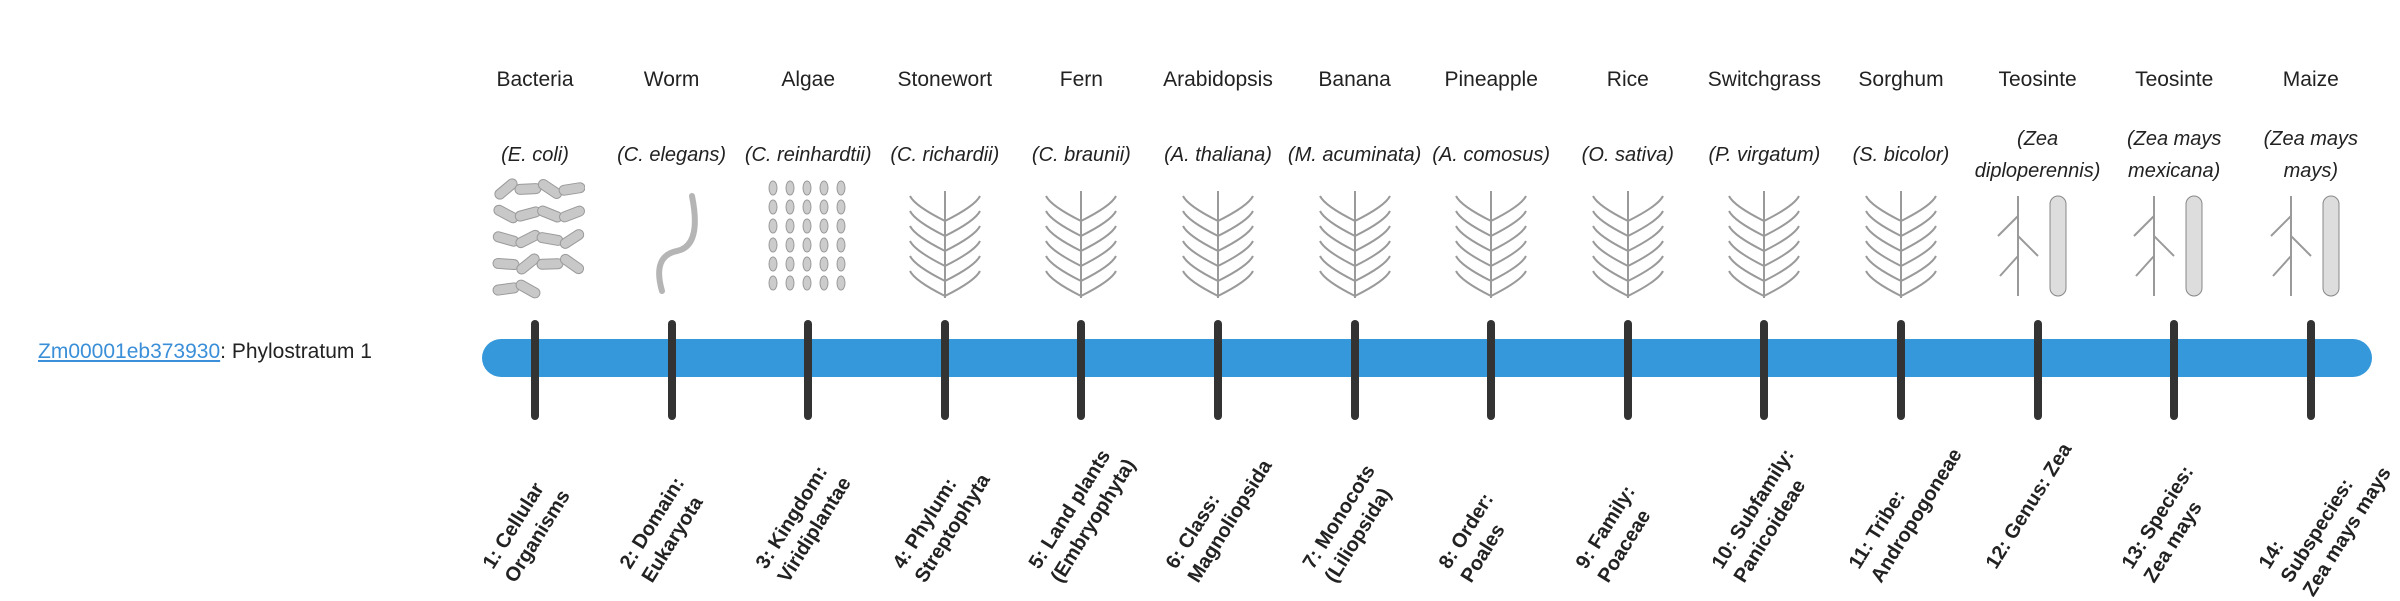 This screenshot has width=2400, height=601. Describe the element at coordinates (808, 79) in the screenshot. I see `common-name: Algae` at that location.